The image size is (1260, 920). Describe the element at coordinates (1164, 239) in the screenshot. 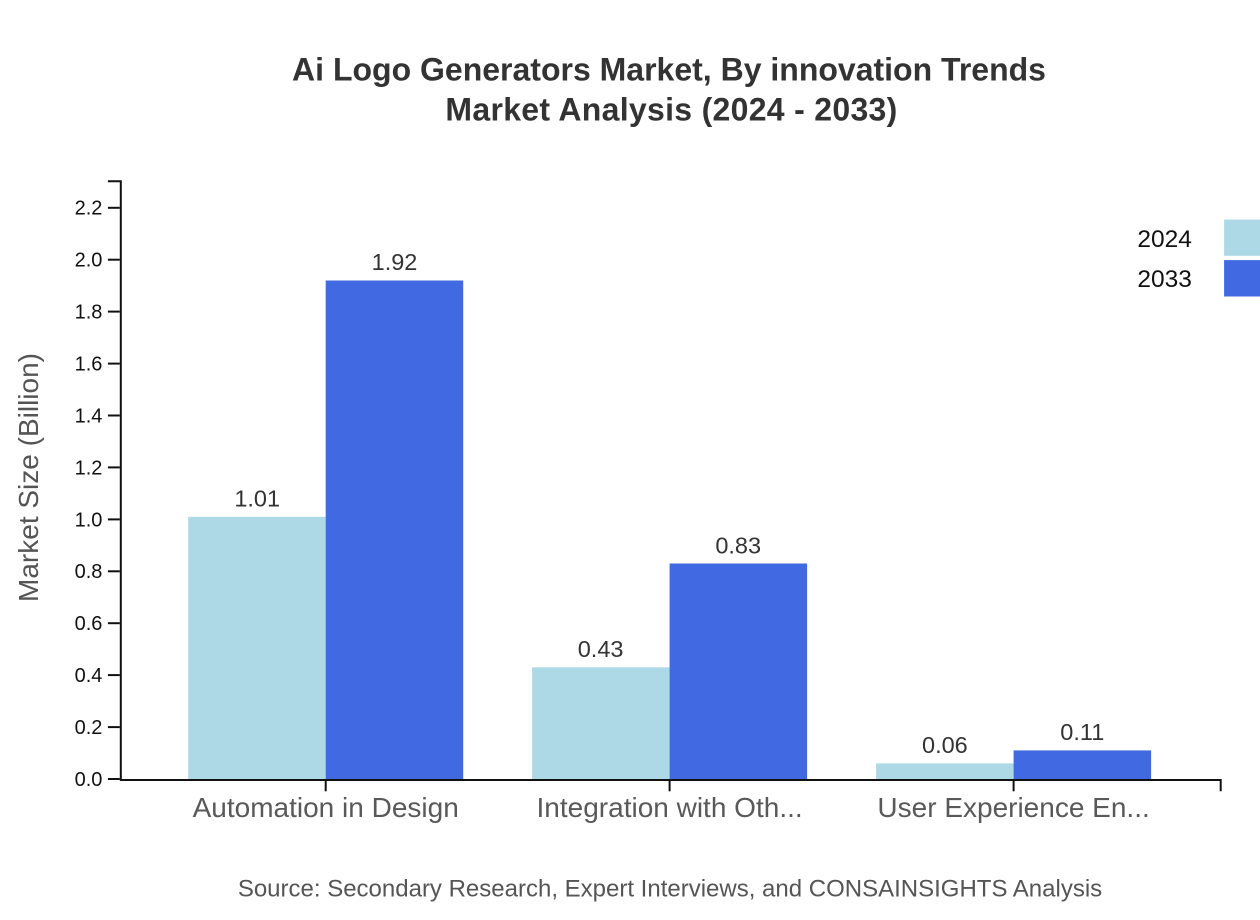

I see `svg-text: 2024` at that location.